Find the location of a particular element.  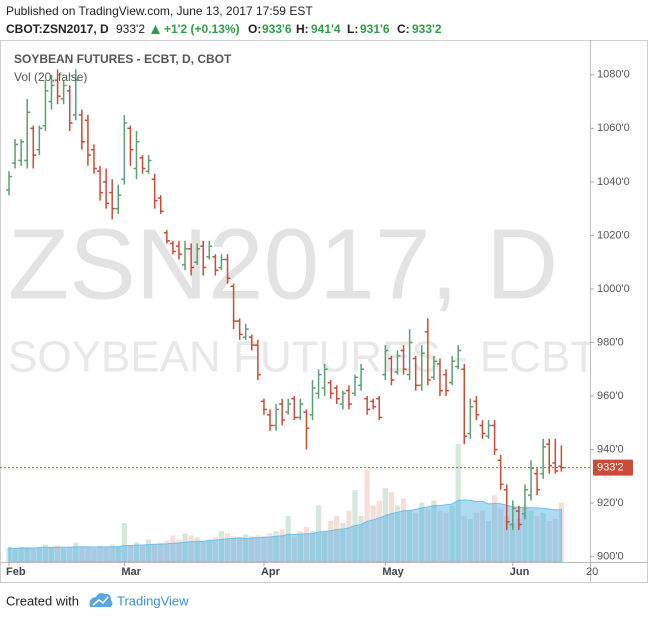

indicator-label: Vol (20, false) is located at coordinates (50, 77).